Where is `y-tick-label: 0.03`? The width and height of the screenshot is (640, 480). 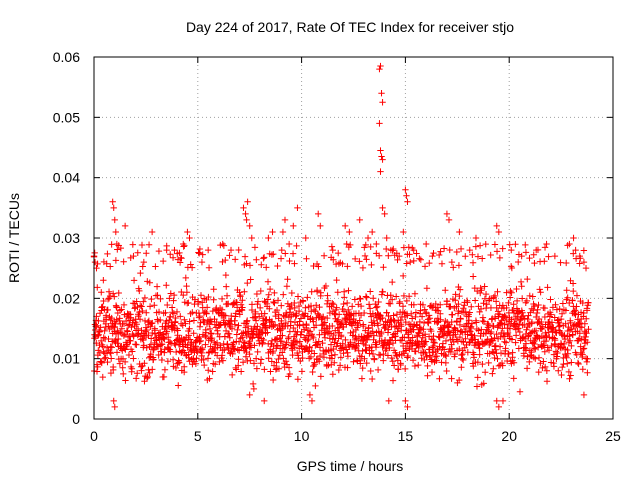 y-tick-label: 0.03 is located at coordinates (66, 238).